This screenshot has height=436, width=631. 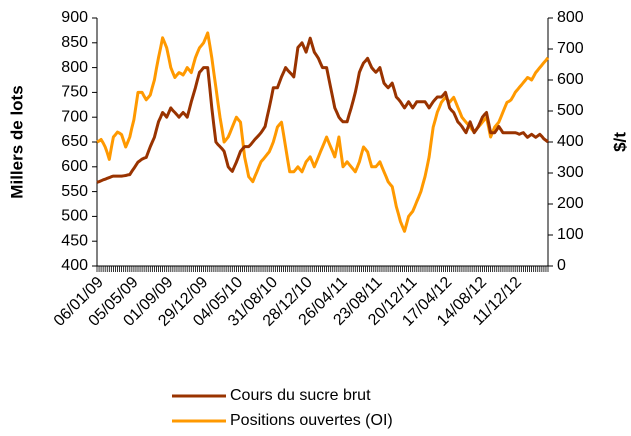 I want to click on y2-axis-title: $/t, so click(x=619, y=142).